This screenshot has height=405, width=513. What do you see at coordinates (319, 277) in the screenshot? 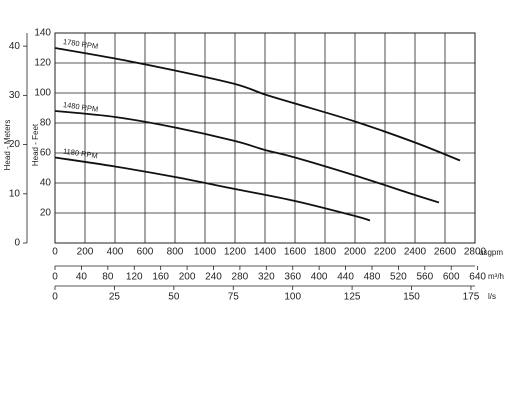
I see `secondary-tick-label: 400` at bounding box center [319, 277].